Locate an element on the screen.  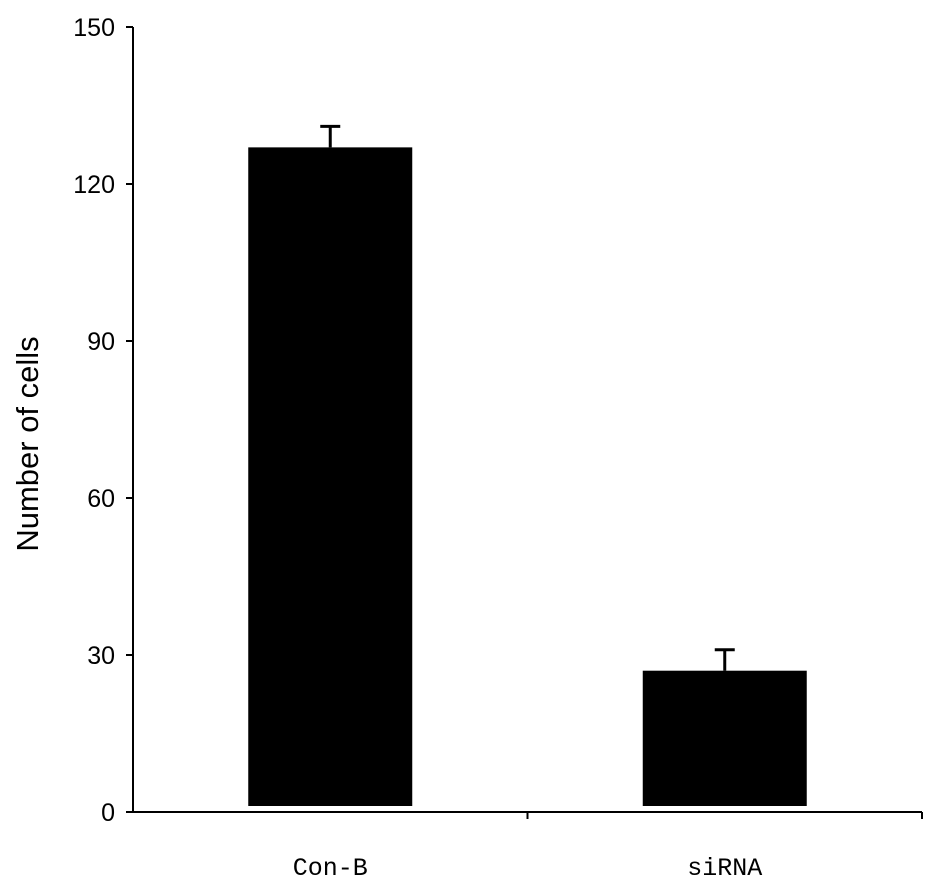
y-tick-label: 30 is located at coordinates (101, 656).